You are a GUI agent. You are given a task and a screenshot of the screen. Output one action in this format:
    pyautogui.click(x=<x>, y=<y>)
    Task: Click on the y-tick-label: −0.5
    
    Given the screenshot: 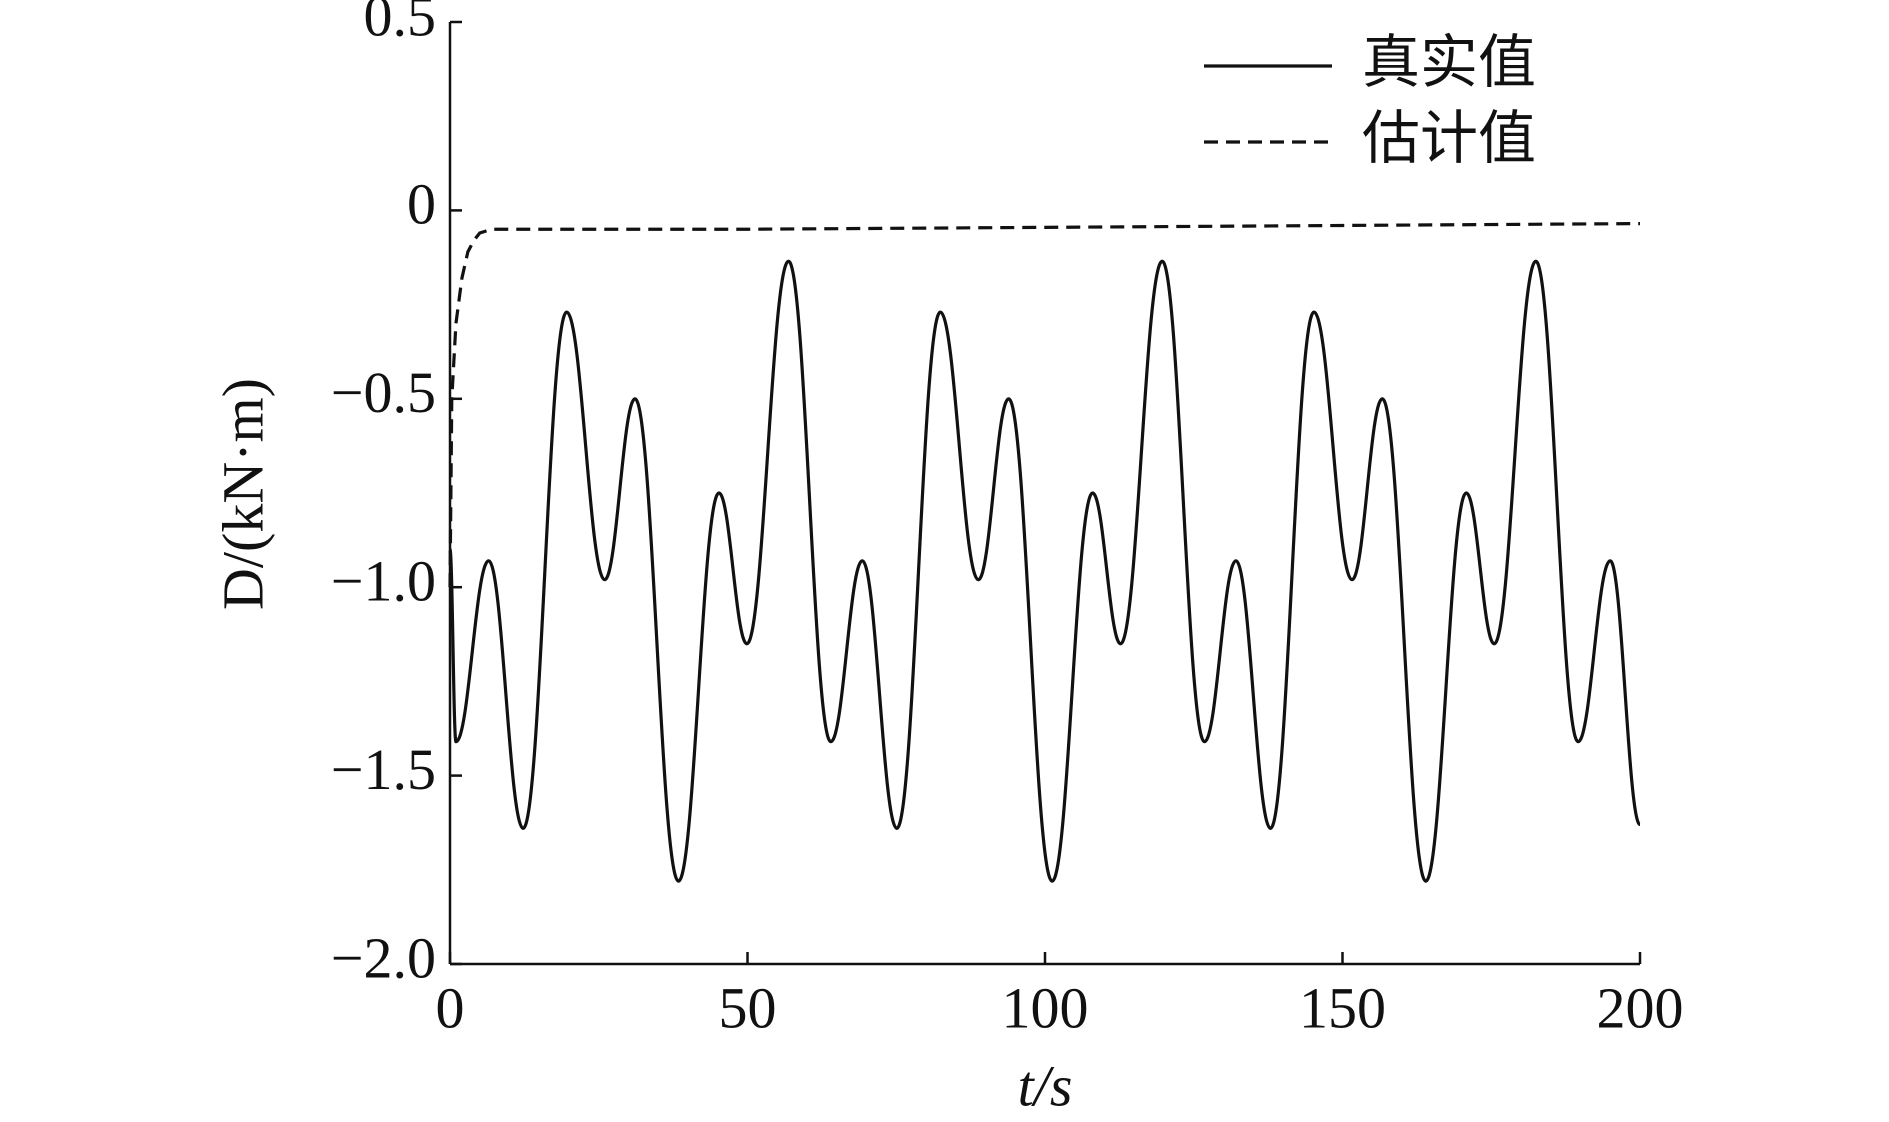 What is the action you would take?
    pyautogui.click(x=383, y=392)
    